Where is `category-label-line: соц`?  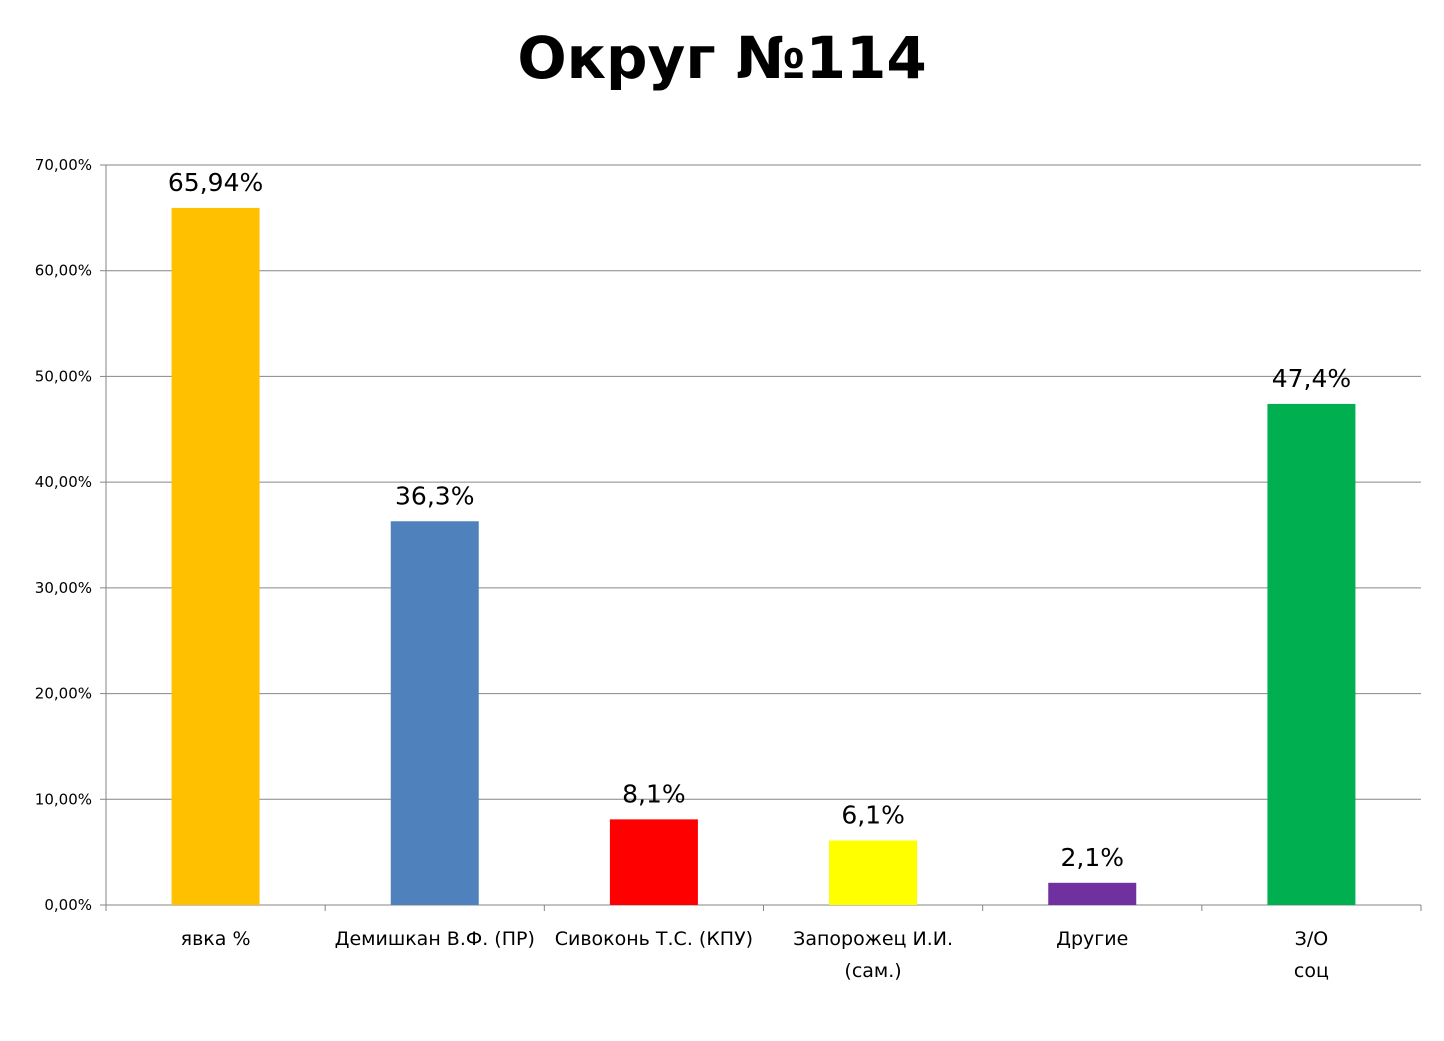
category-label-line: соц is located at coordinates (1311, 971).